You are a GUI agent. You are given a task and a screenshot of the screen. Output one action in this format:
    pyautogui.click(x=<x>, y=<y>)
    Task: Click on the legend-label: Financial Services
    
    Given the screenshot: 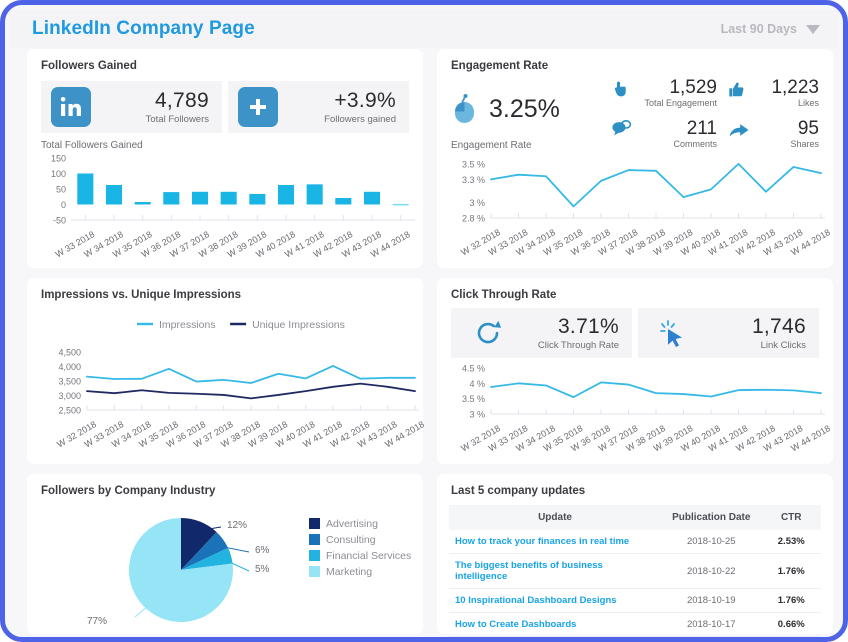 What is the action you would take?
    pyautogui.click(x=368, y=556)
    